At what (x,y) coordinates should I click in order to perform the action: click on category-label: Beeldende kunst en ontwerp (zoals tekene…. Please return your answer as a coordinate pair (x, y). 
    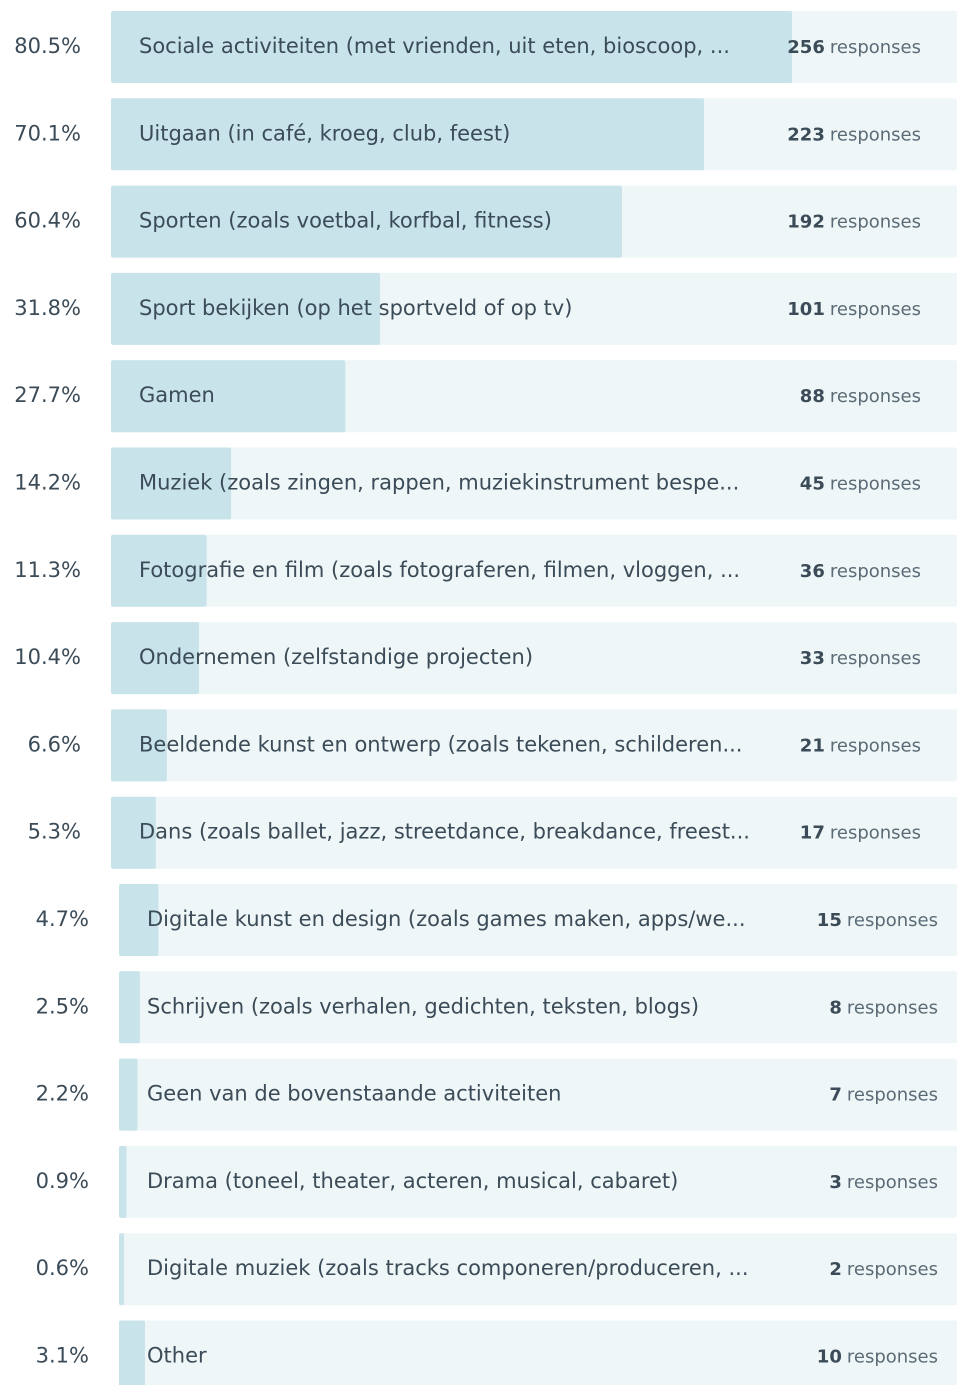
    Looking at the image, I should click on (440, 744).